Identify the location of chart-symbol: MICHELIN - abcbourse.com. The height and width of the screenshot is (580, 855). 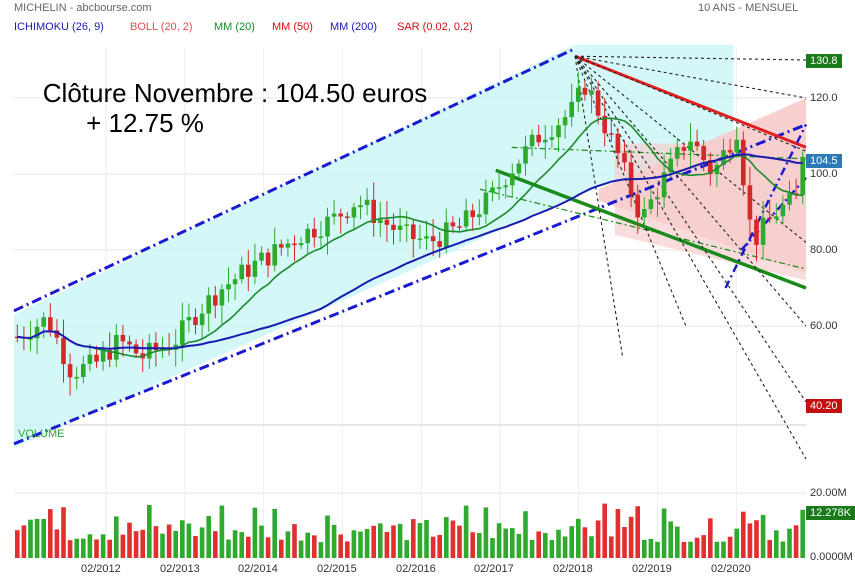
(83, 8).